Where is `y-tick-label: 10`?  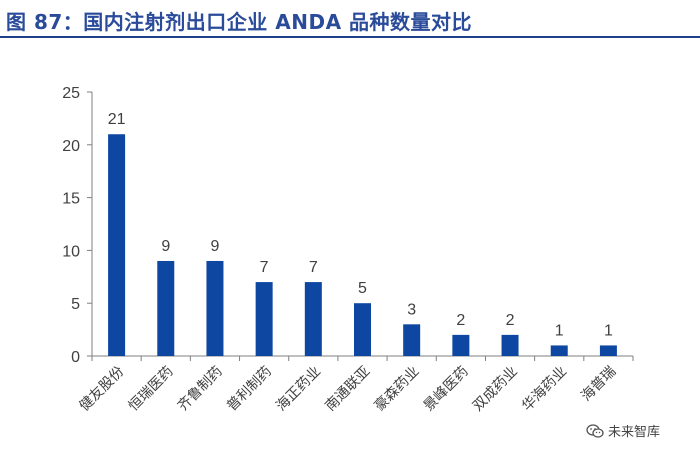 y-tick-label: 10 is located at coordinates (71, 251).